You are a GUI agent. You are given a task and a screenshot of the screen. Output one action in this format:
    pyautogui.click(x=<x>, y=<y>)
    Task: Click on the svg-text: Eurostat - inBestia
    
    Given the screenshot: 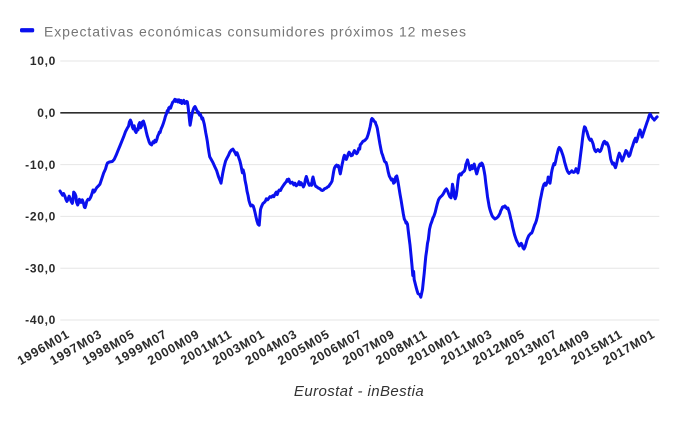 What is the action you would take?
    pyautogui.click(x=359, y=391)
    